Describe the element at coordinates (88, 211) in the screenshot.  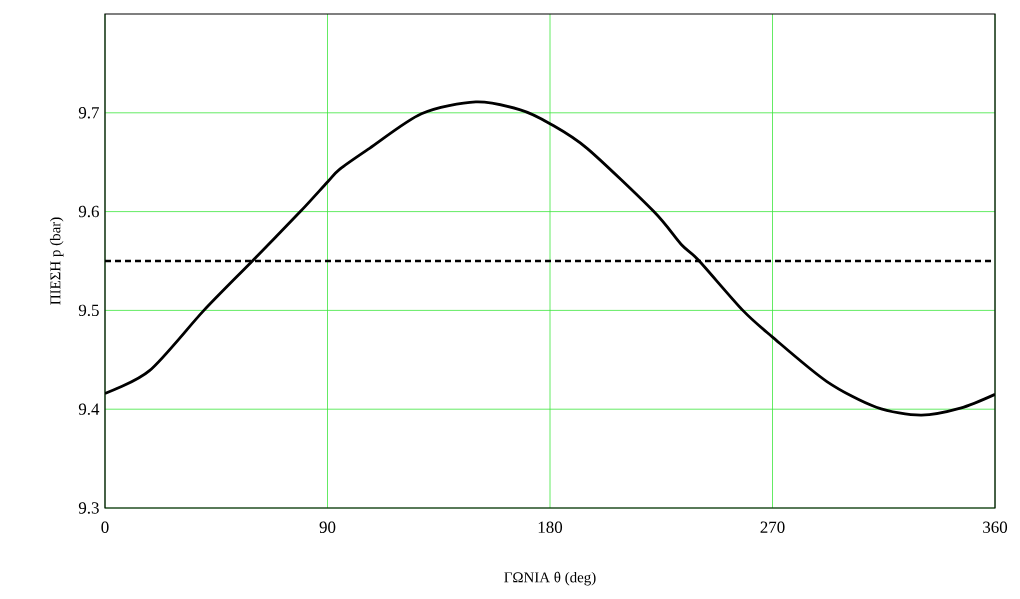
I see `y-tick-label: 9.6` at that location.